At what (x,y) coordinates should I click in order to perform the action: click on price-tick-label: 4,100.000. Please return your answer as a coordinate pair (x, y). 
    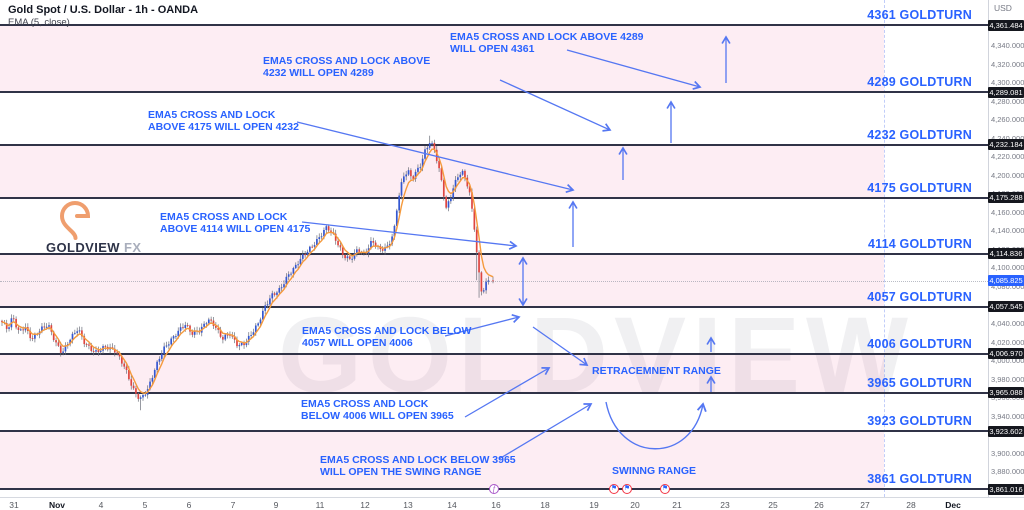
    Looking at the image, I should click on (1007, 268).